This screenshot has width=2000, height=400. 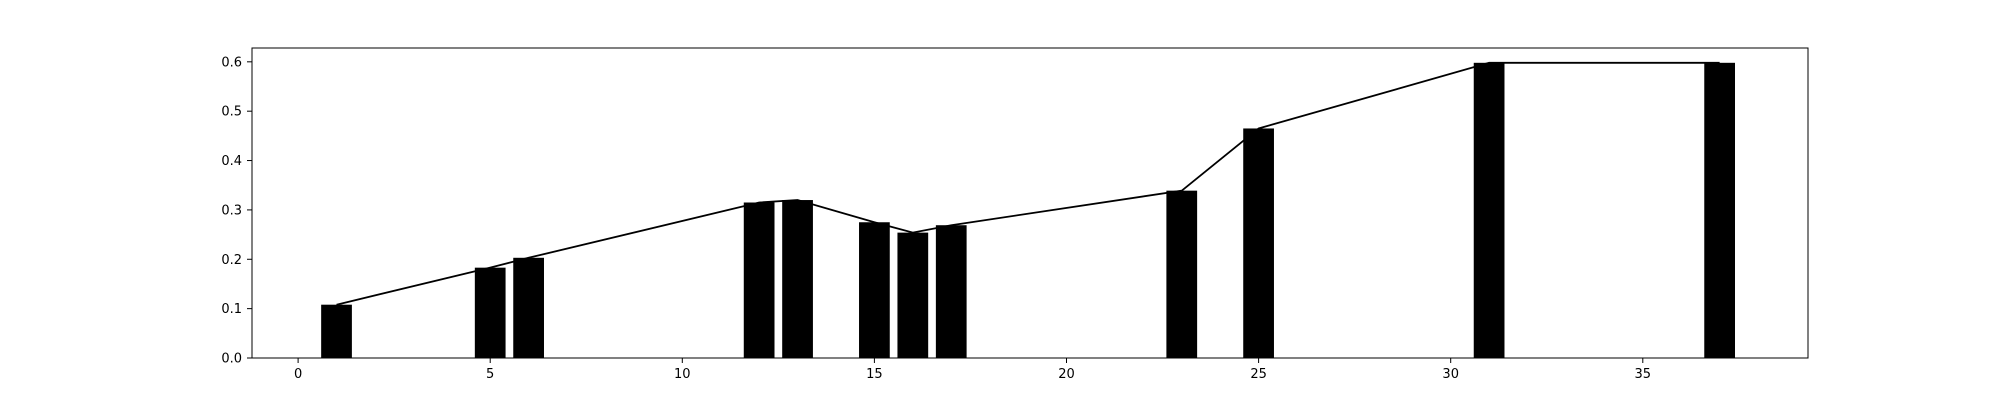 I want to click on y-tick-label: 0.6, so click(x=231, y=62).